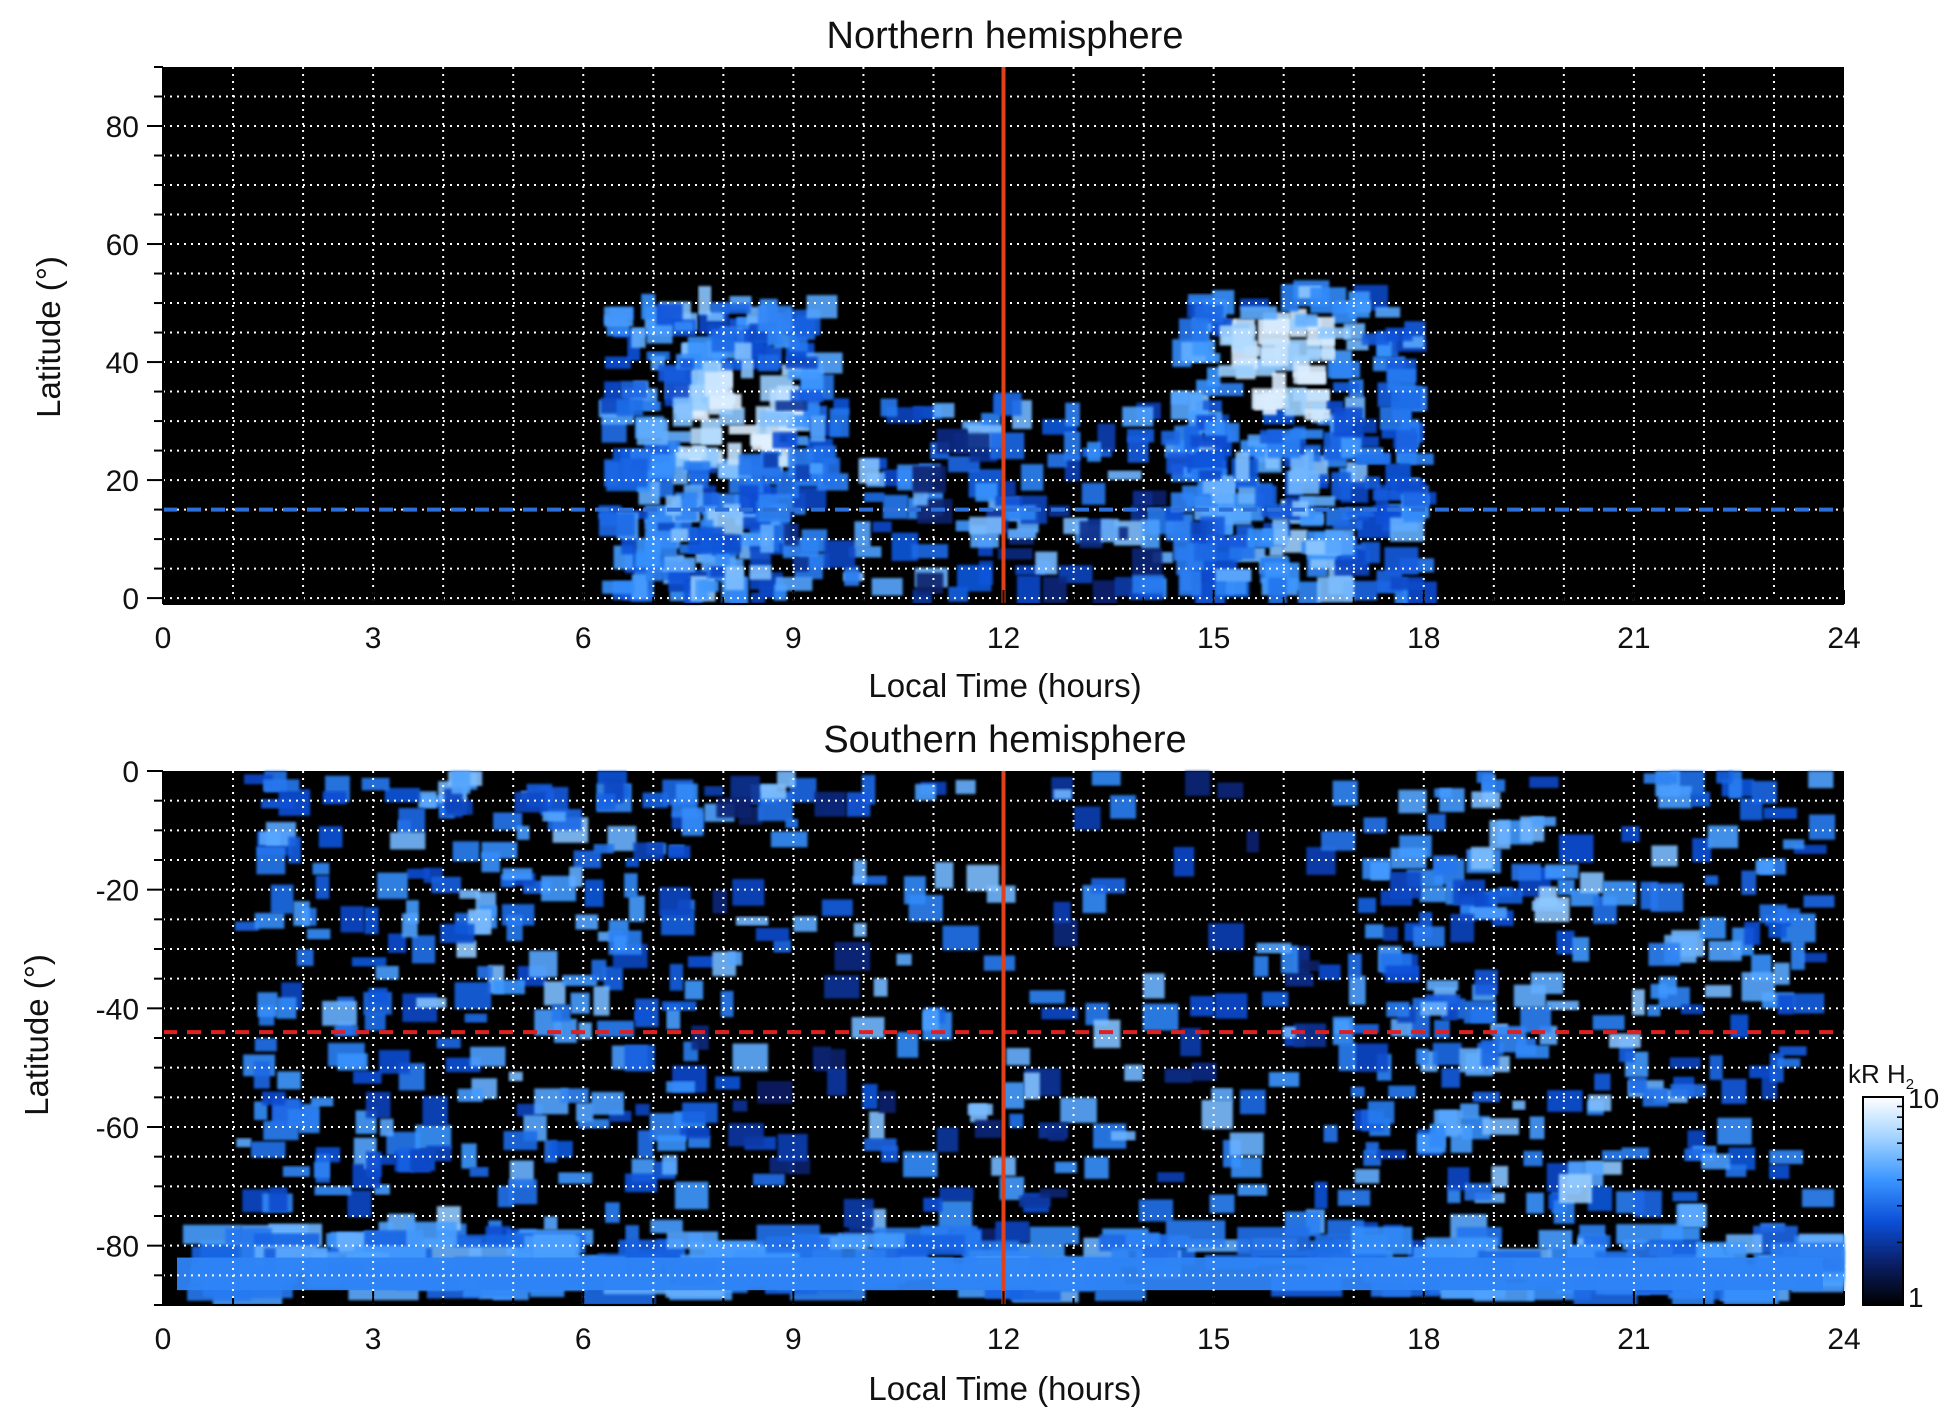  Describe the element at coordinates (122, 363) in the screenshot. I see `y-tick-label: 40` at that location.